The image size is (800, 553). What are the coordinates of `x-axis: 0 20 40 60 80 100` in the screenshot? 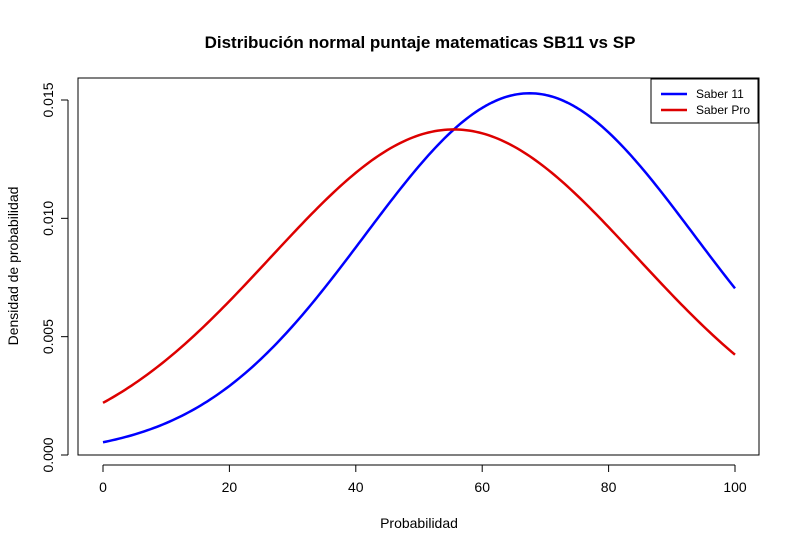 It's located at (423, 479).